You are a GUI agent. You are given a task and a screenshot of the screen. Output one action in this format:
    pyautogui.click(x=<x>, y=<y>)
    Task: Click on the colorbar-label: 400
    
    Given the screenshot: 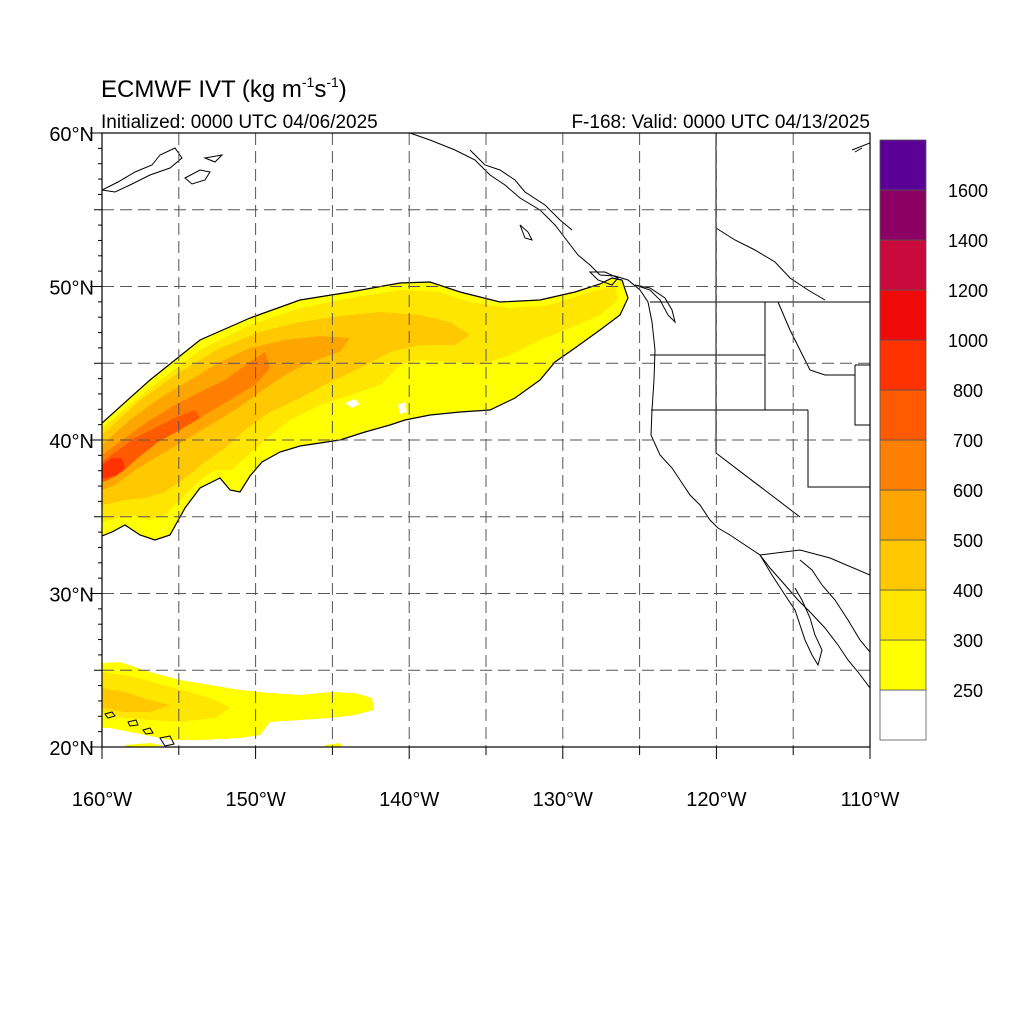 What is the action you would take?
    pyautogui.click(x=968, y=591)
    